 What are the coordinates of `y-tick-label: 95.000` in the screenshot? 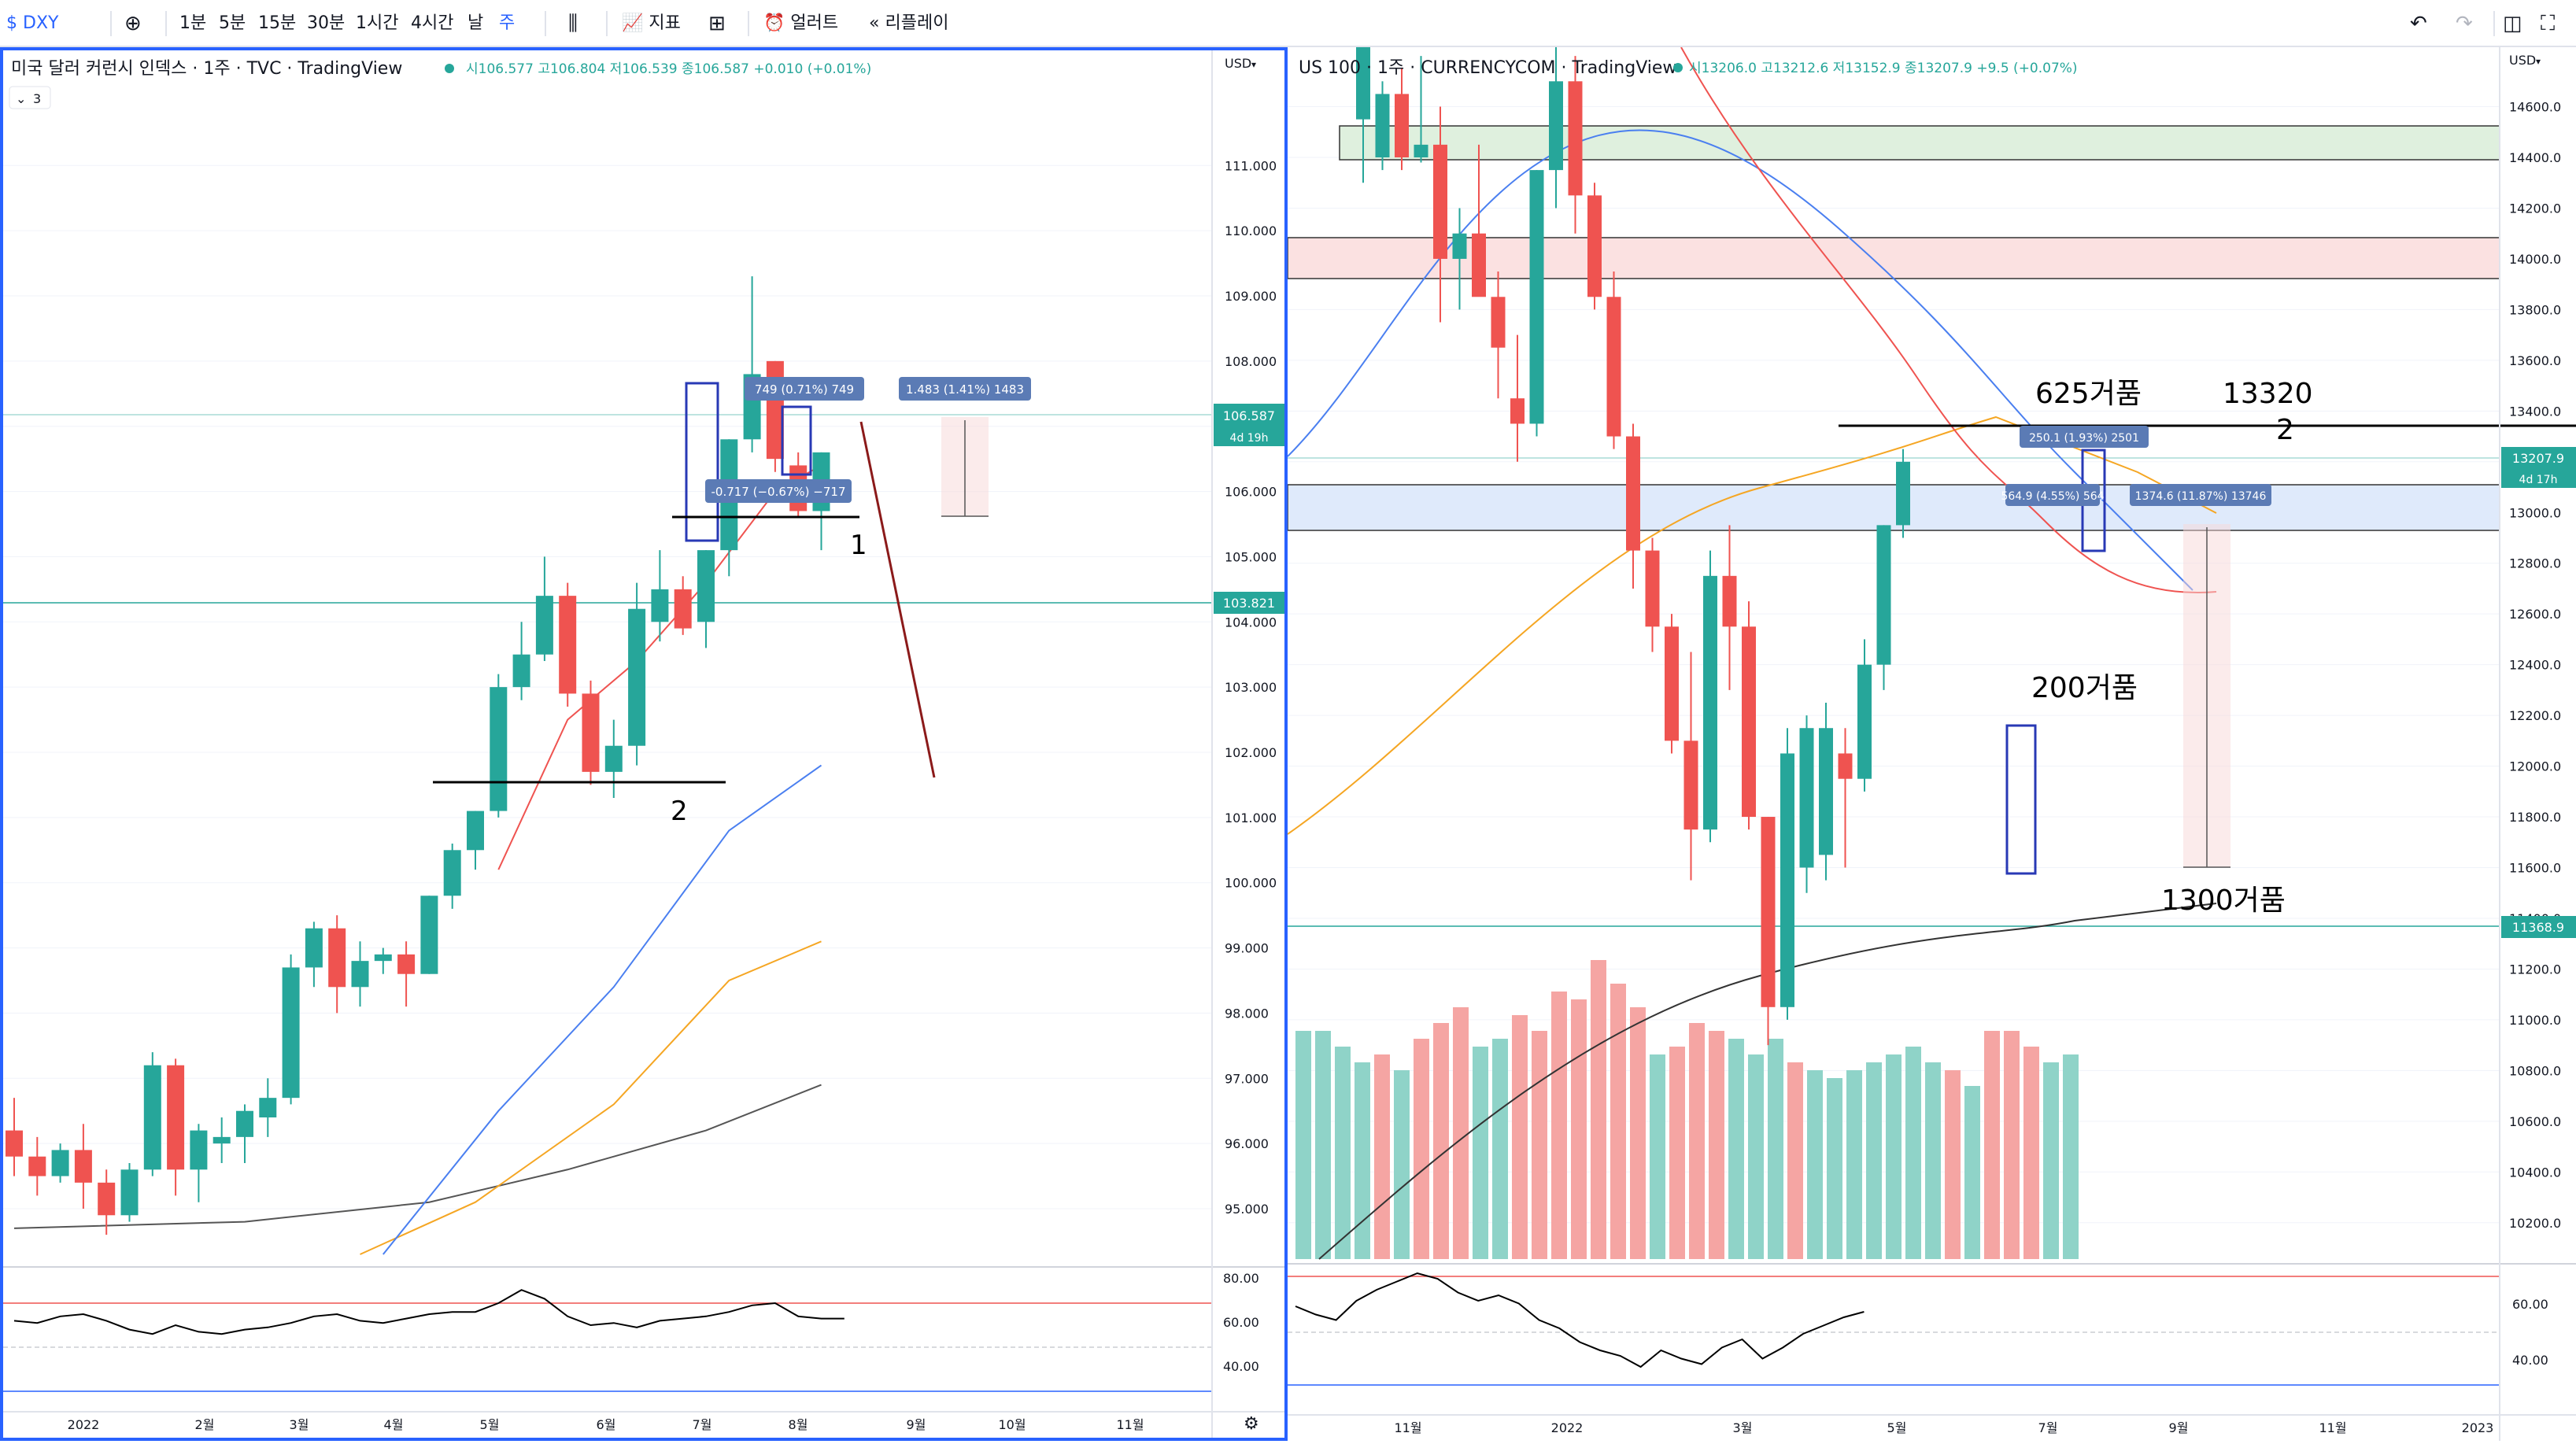 It's located at (1247, 1209).